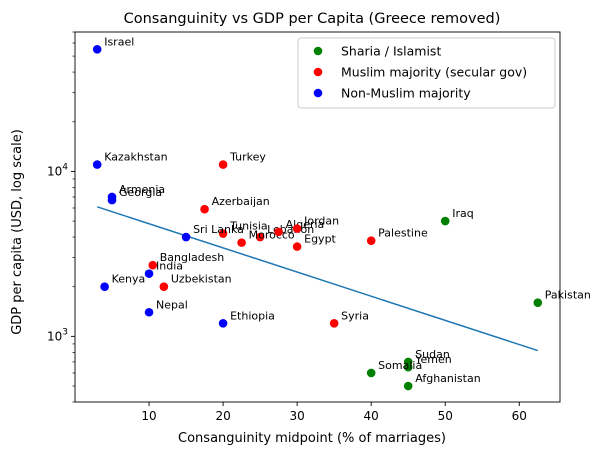  What do you see at coordinates (192, 257) in the screenshot?
I see `point-label: Bangladesh` at bounding box center [192, 257].